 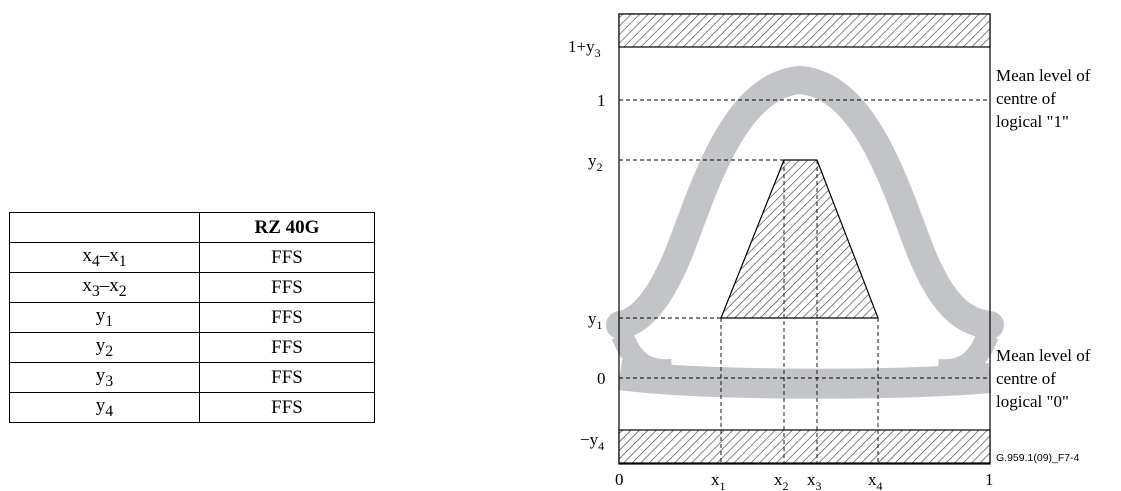 I want to click on x-label-x4: x4, so click(x=875, y=480).